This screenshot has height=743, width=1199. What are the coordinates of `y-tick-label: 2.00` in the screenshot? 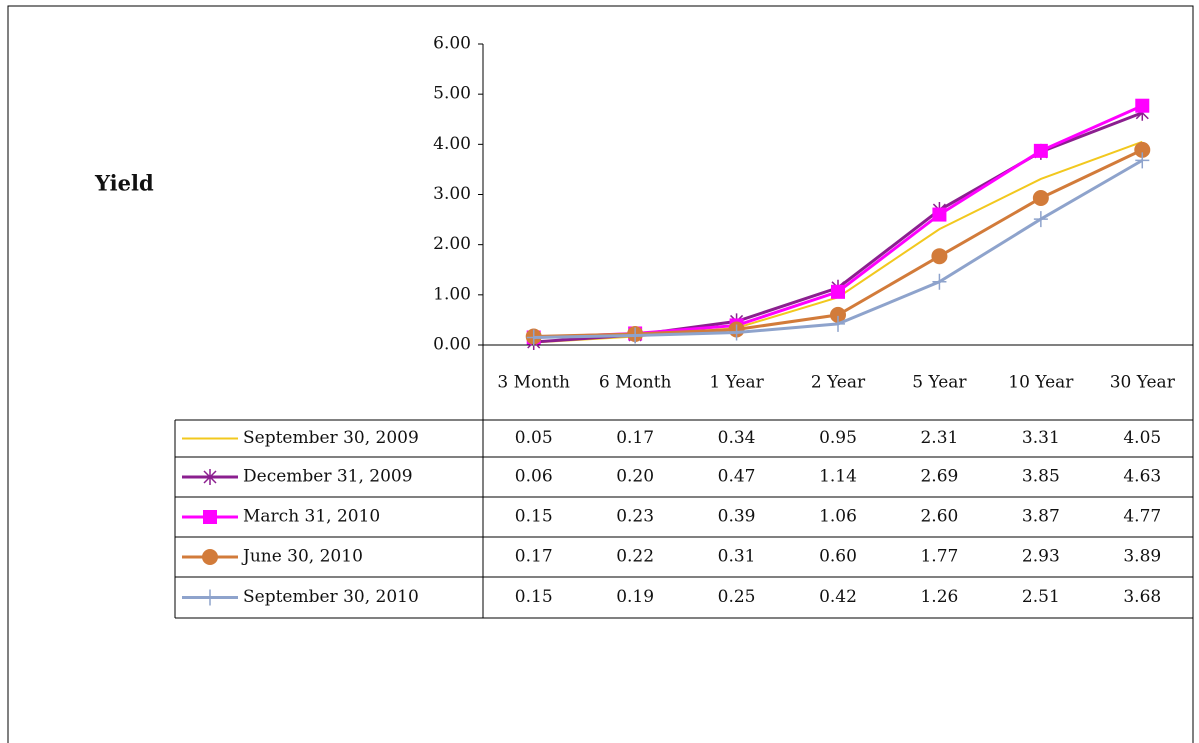 It's located at (452, 244).